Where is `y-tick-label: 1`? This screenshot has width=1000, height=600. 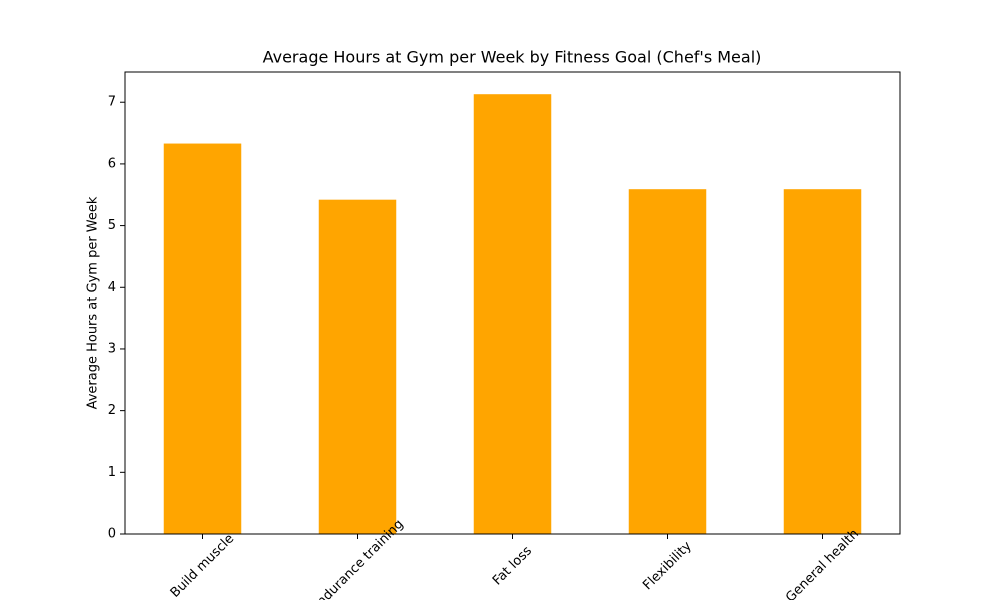 y-tick-label: 1 is located at coordinates (112, 472).